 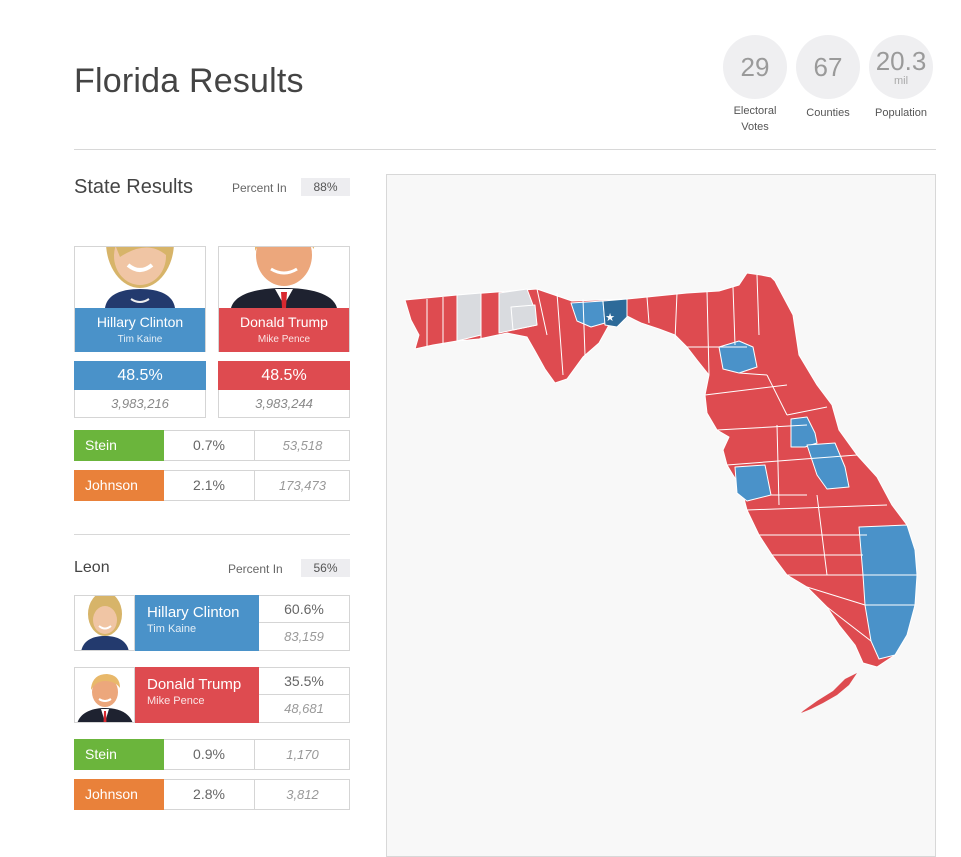 I want to click on trump-county-name: Donald Trump, so click(x=194, y=684).